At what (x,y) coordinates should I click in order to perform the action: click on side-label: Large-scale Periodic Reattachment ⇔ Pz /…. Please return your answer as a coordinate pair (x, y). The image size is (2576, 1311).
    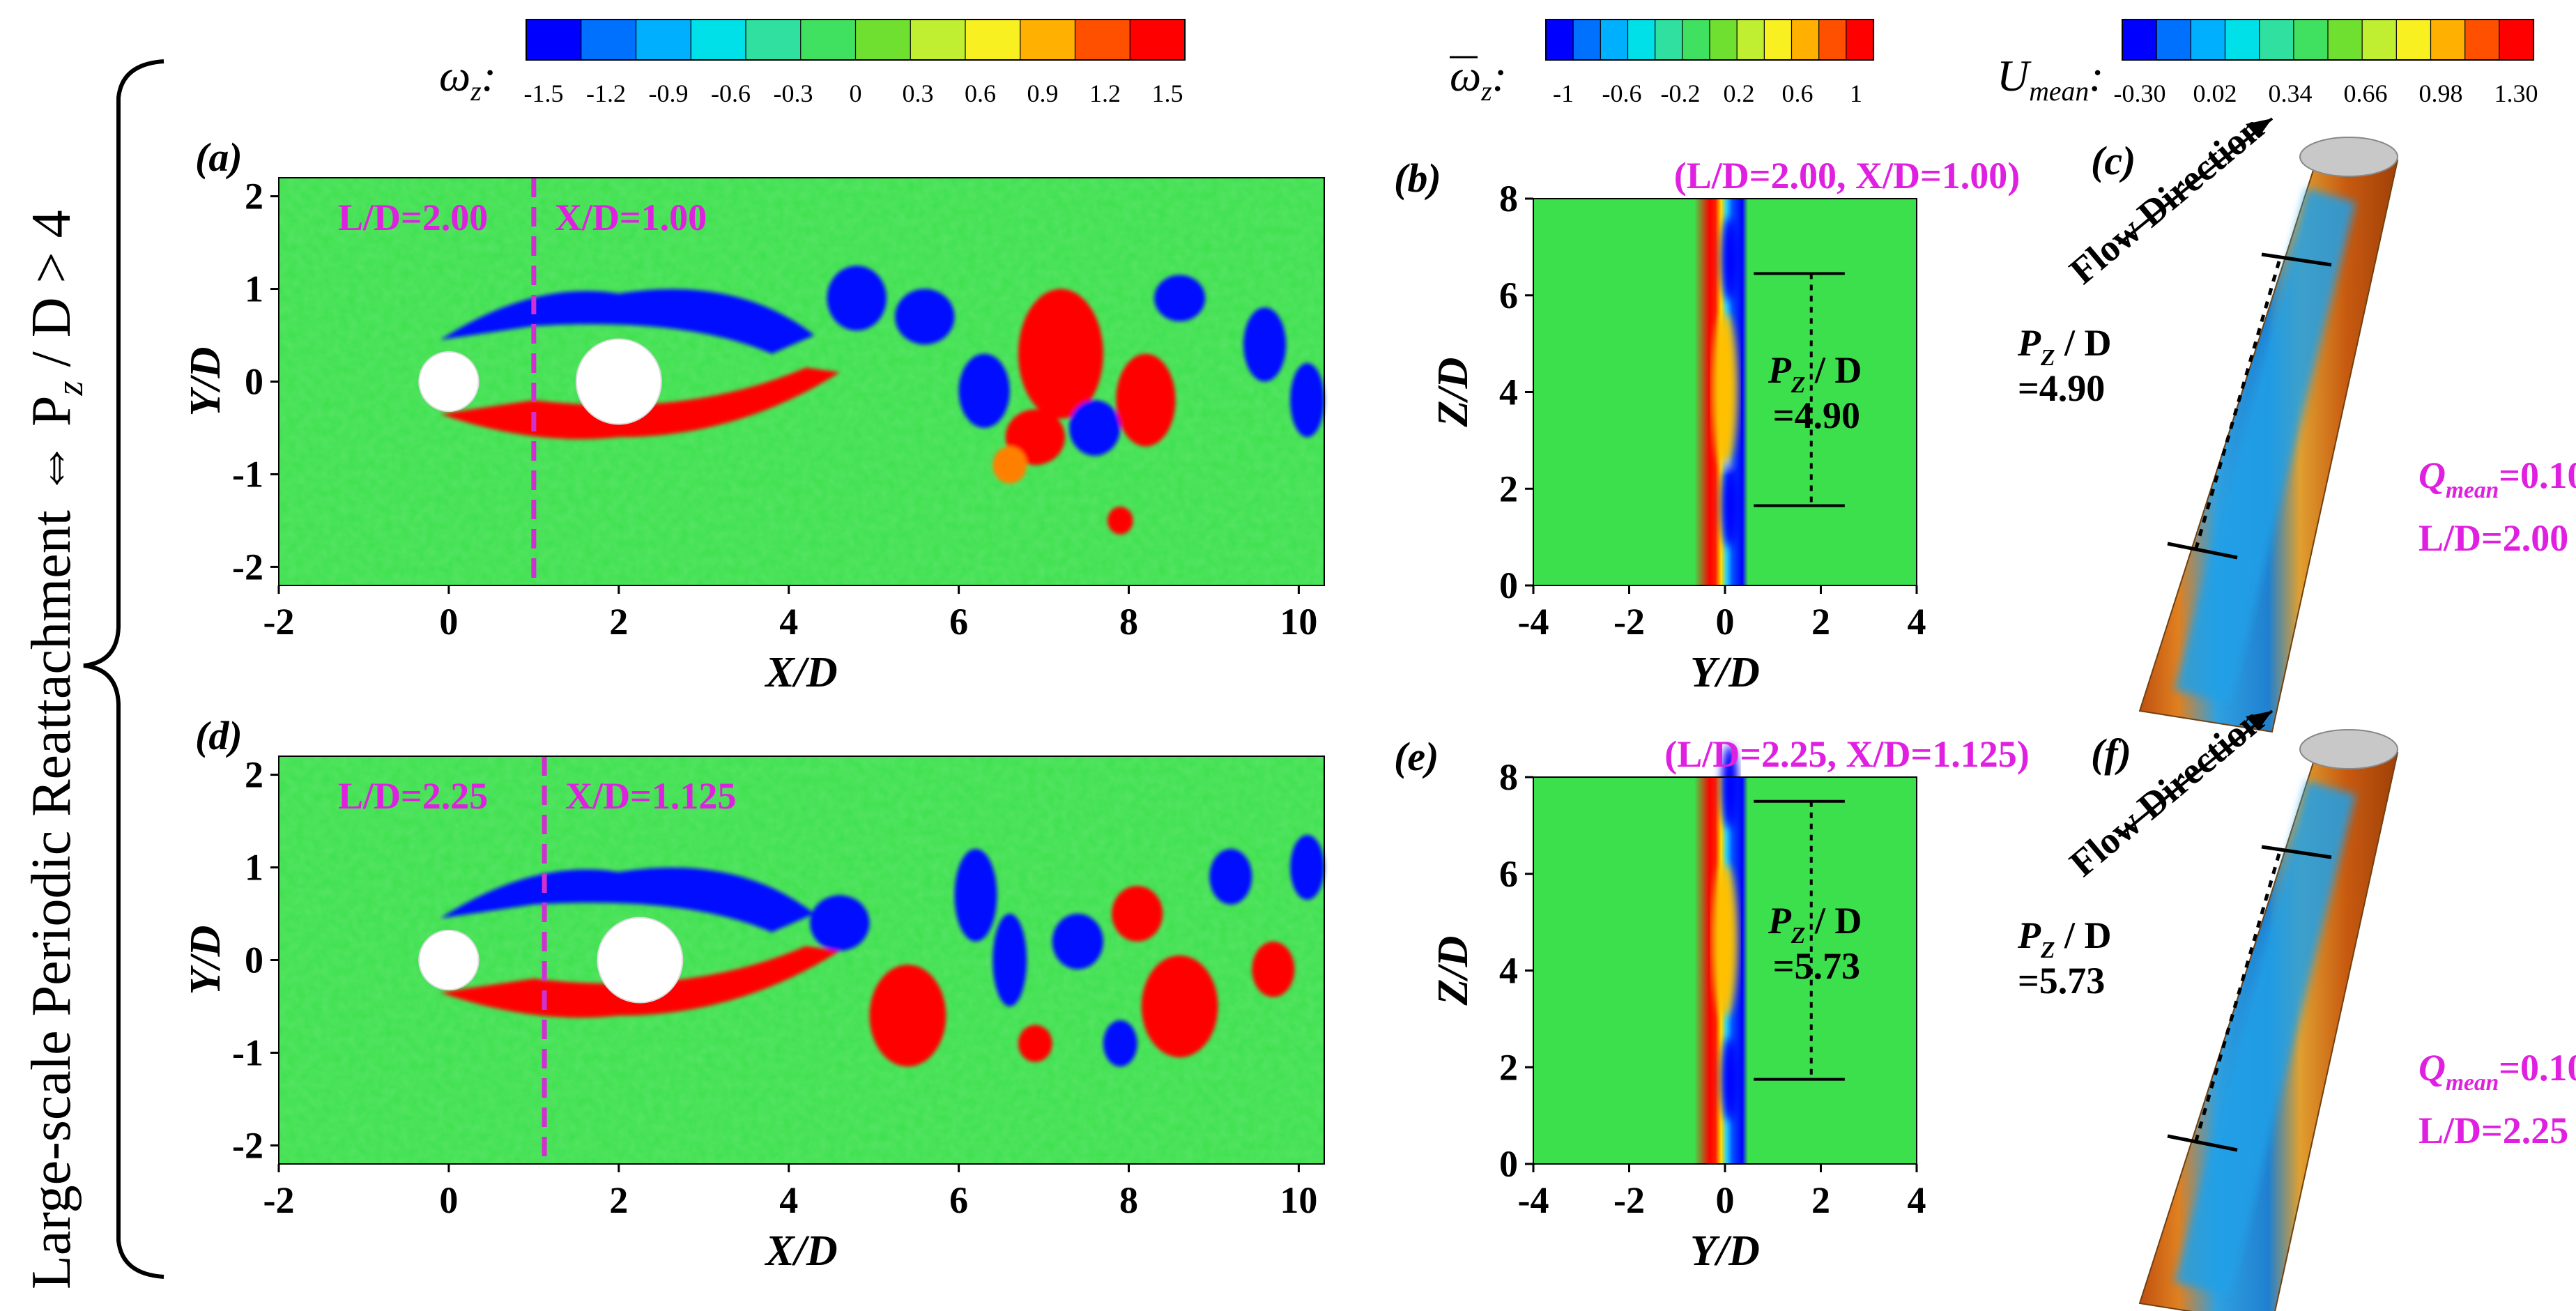
    Looking at the image, I should click on (56, 749).